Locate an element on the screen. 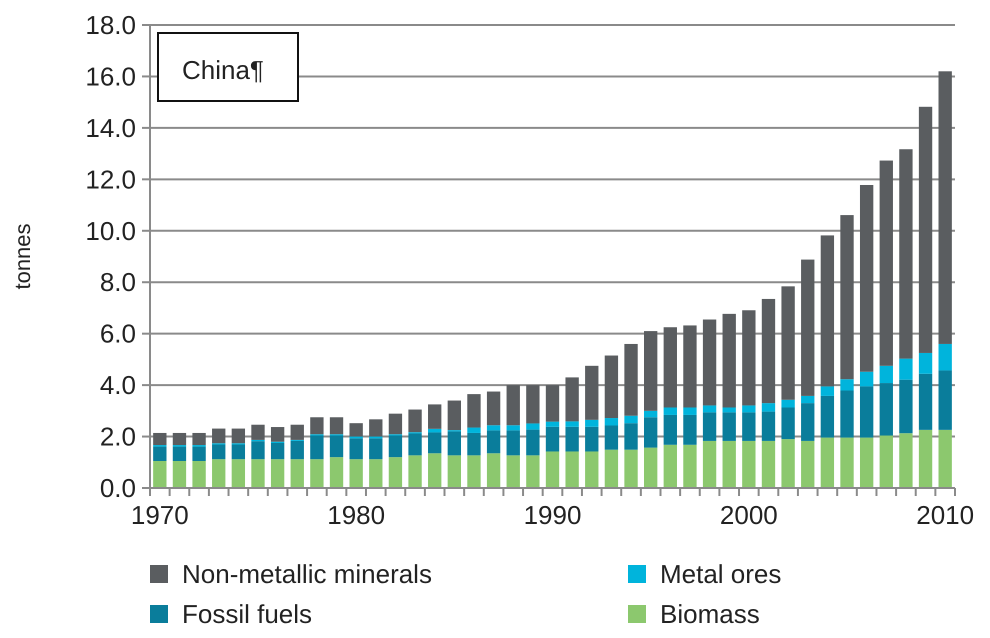 The height and width of the screenshot is (638, 990). y-tick-label: 16.0 is located at coordinates (110, 76).